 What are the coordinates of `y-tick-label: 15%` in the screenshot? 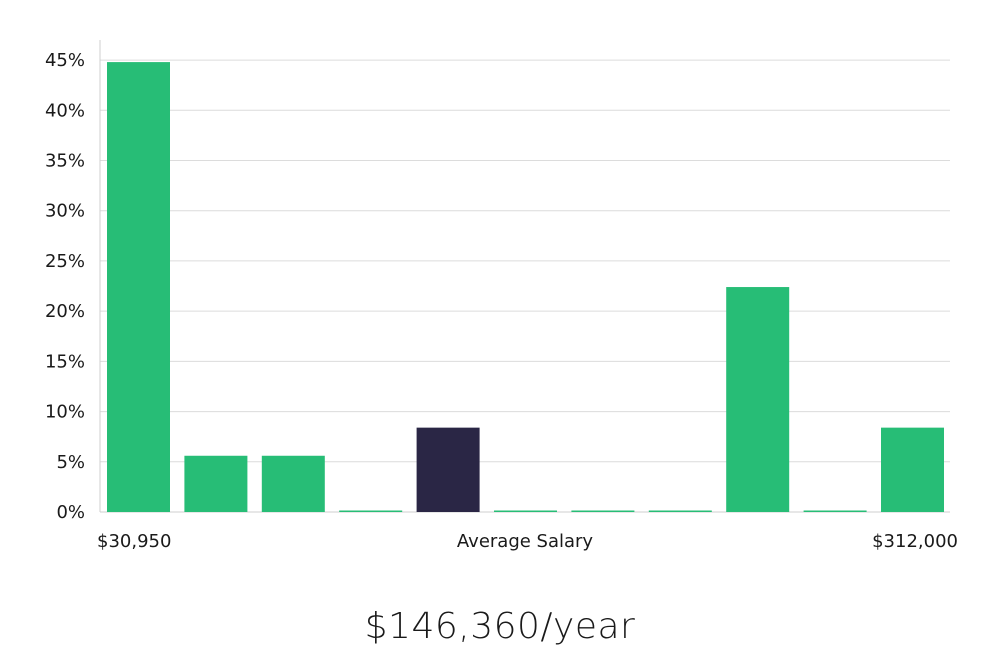 It's located at (65, 361).